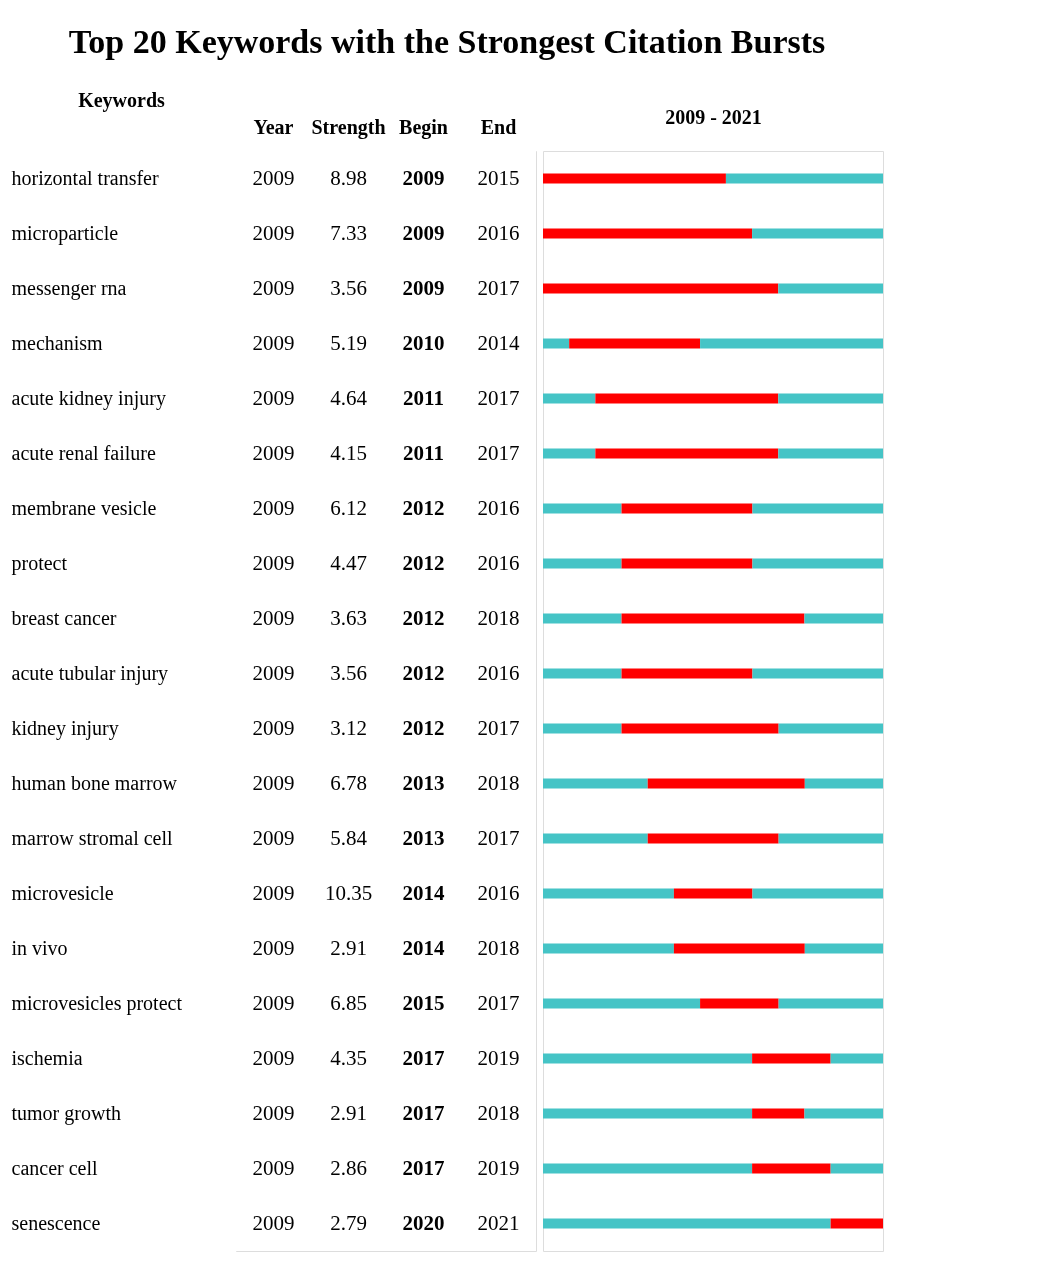  Describe the element at coordinates (65, 728) in the screenshot. I see `y-tick-label: kidney injury` at that location.